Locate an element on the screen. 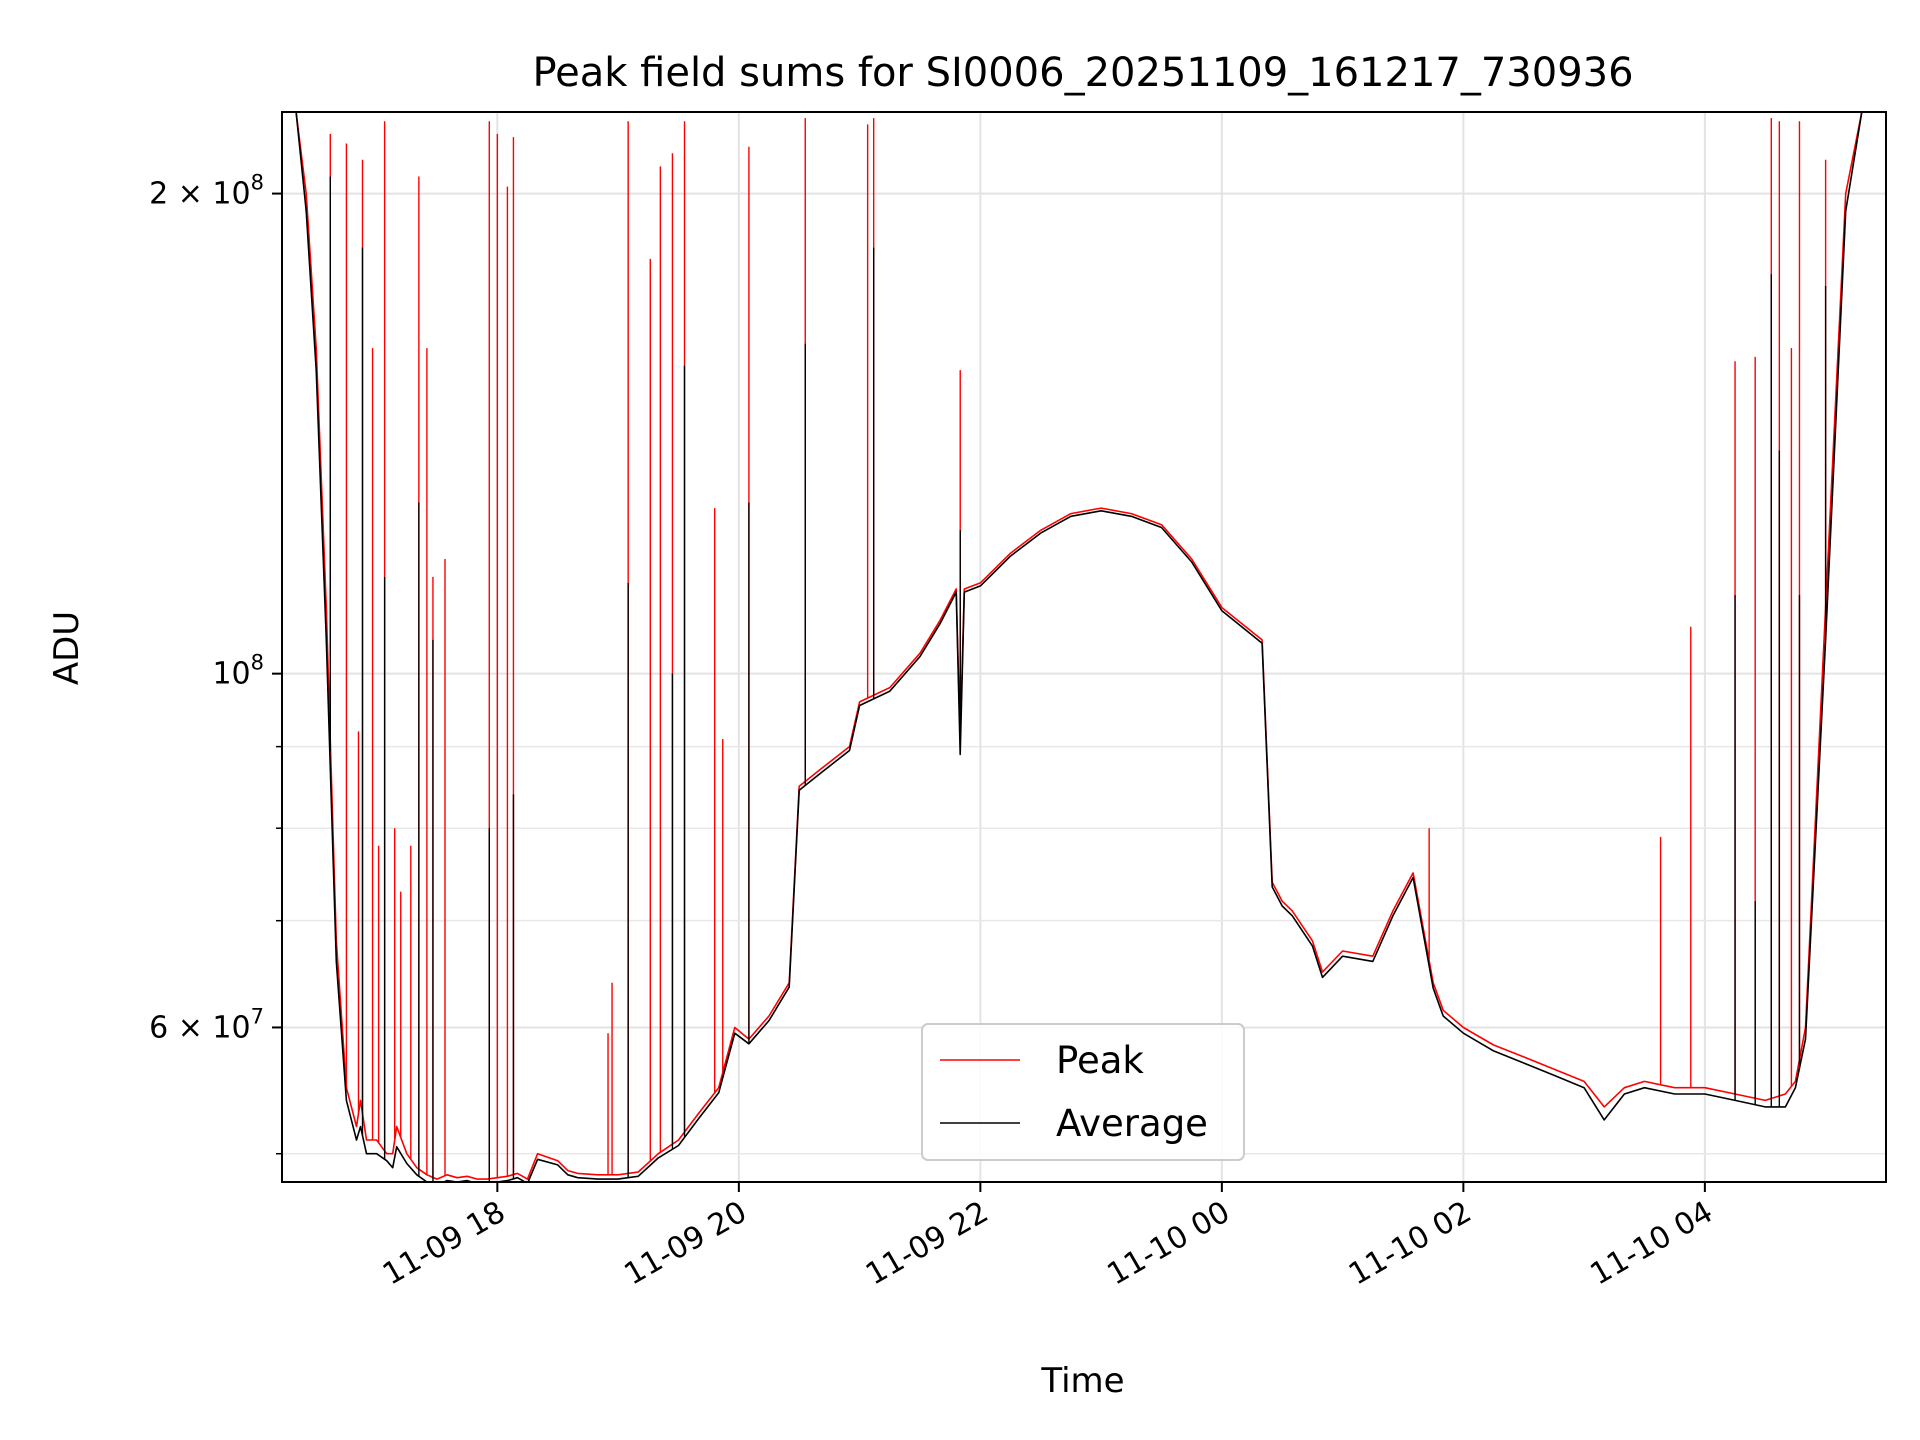 The height and width of the screenshot is (1440, 1920). y-axis-ticks: 6 × 107 108 2 × 108 is located at coordinates (215, 663).